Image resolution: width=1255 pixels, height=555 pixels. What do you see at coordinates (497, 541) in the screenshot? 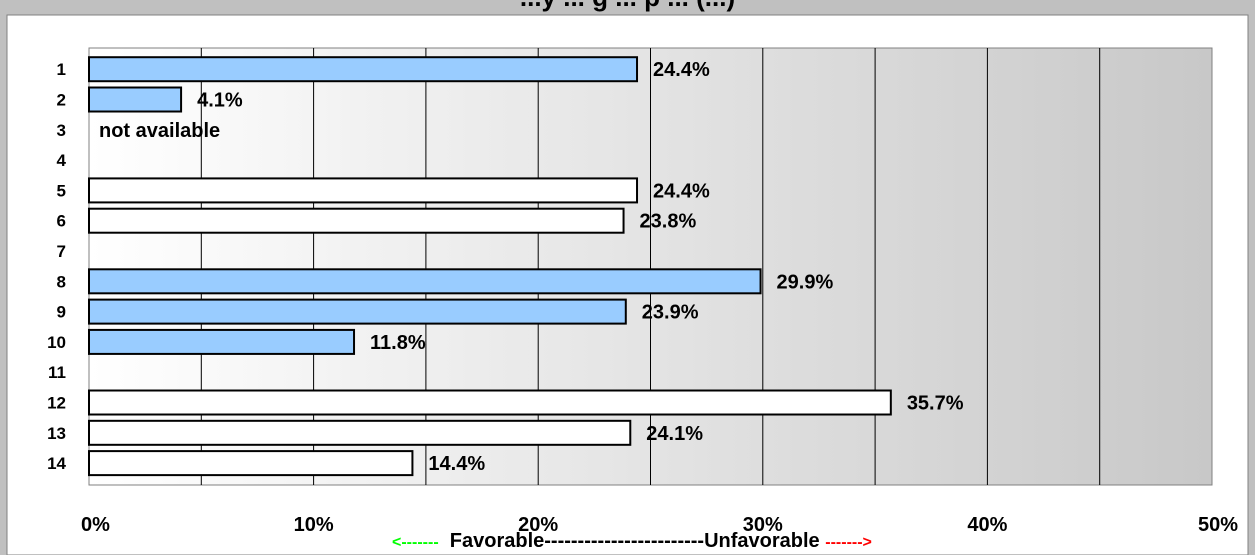
I see `favorable-label: Favorable` at bounding box center [497, 541].